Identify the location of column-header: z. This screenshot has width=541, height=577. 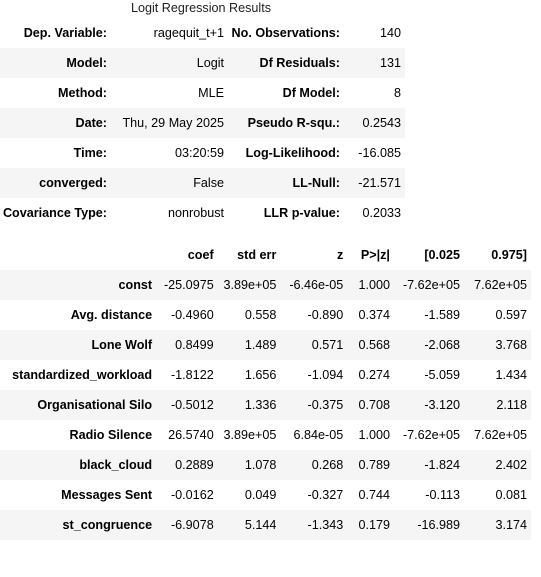
(340, 255).